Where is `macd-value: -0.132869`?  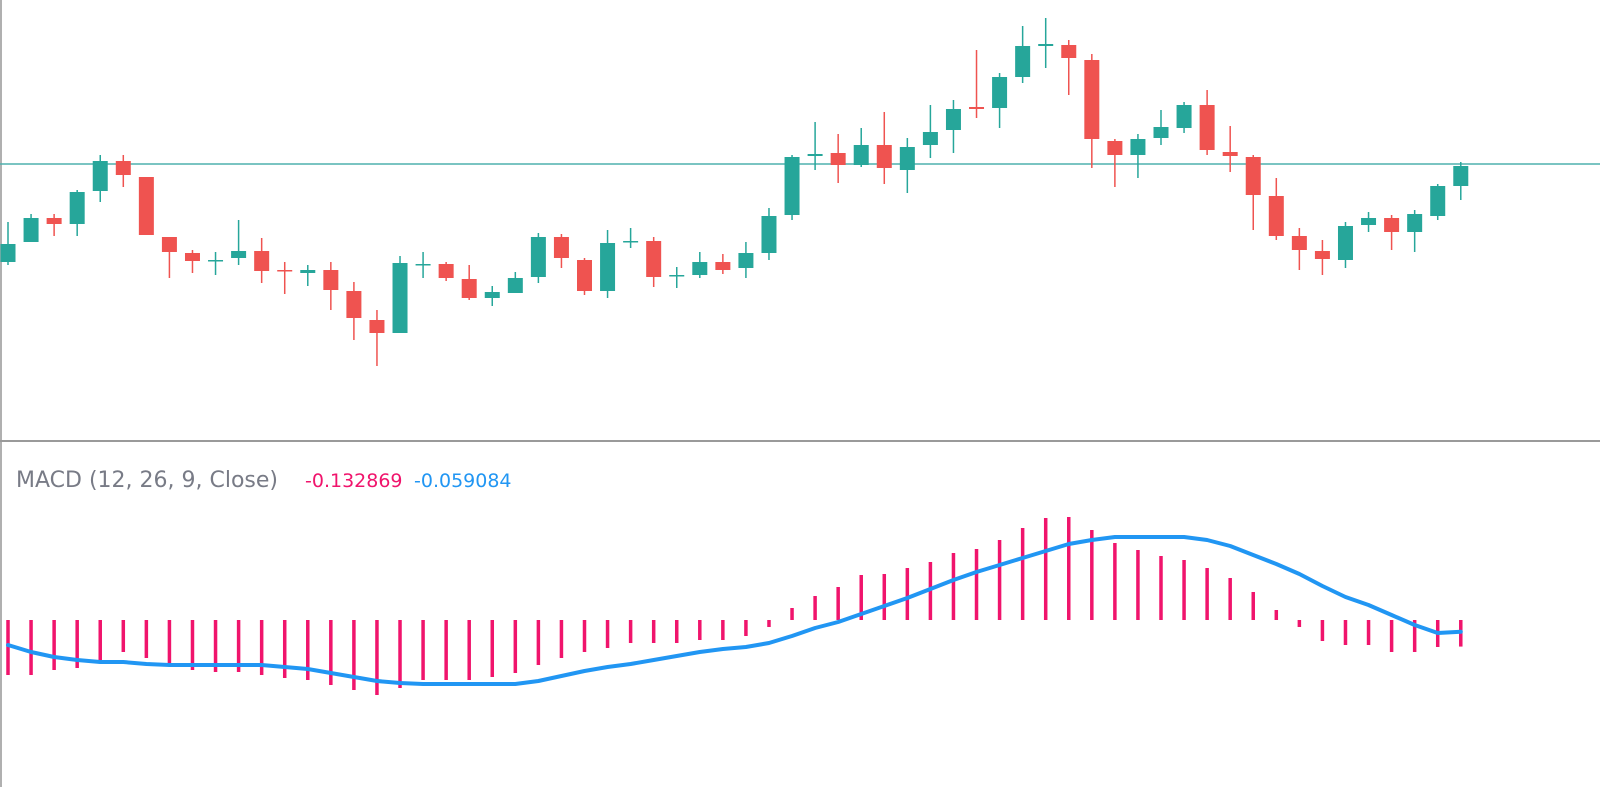 macd-value: -0.132869 is located at coordinates (354, 481).